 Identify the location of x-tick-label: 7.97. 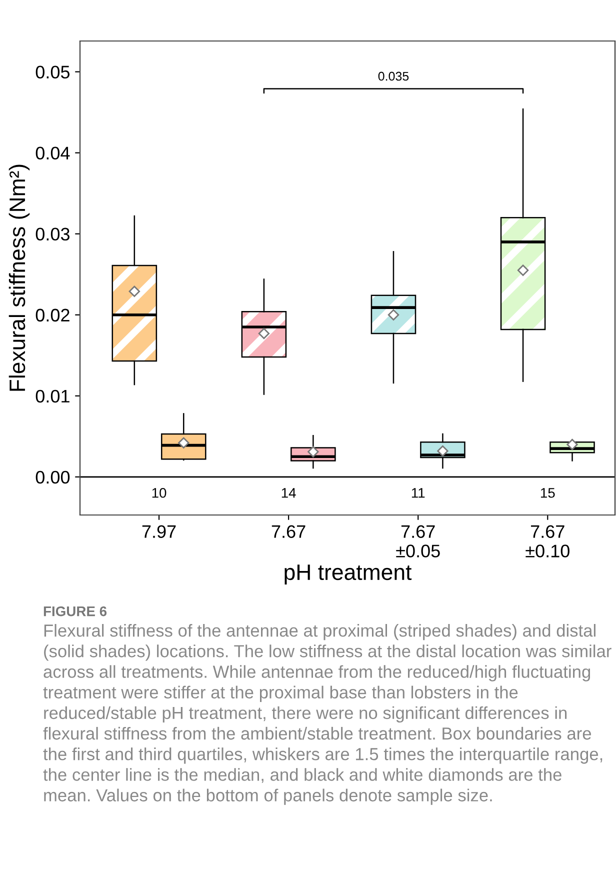
(159, 531).